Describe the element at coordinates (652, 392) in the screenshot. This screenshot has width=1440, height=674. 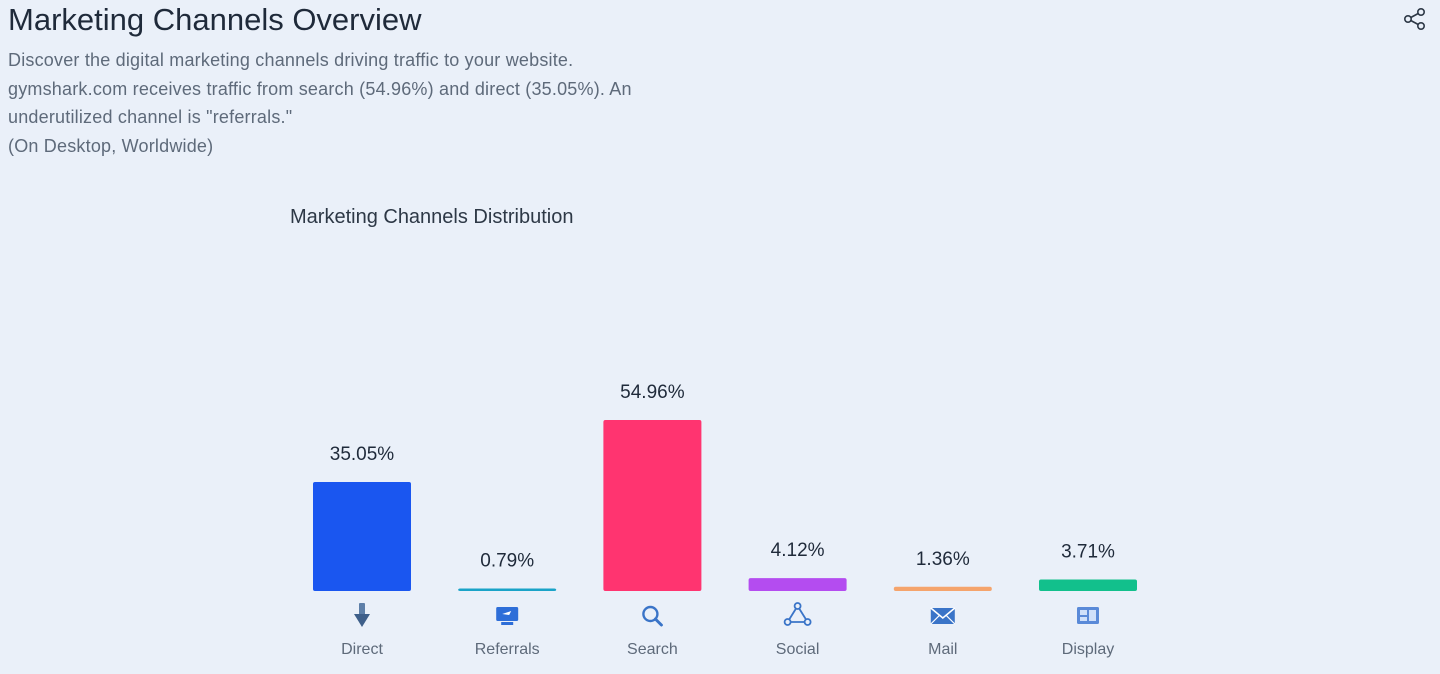
I see `data-label-search: 54.96%` at that location.